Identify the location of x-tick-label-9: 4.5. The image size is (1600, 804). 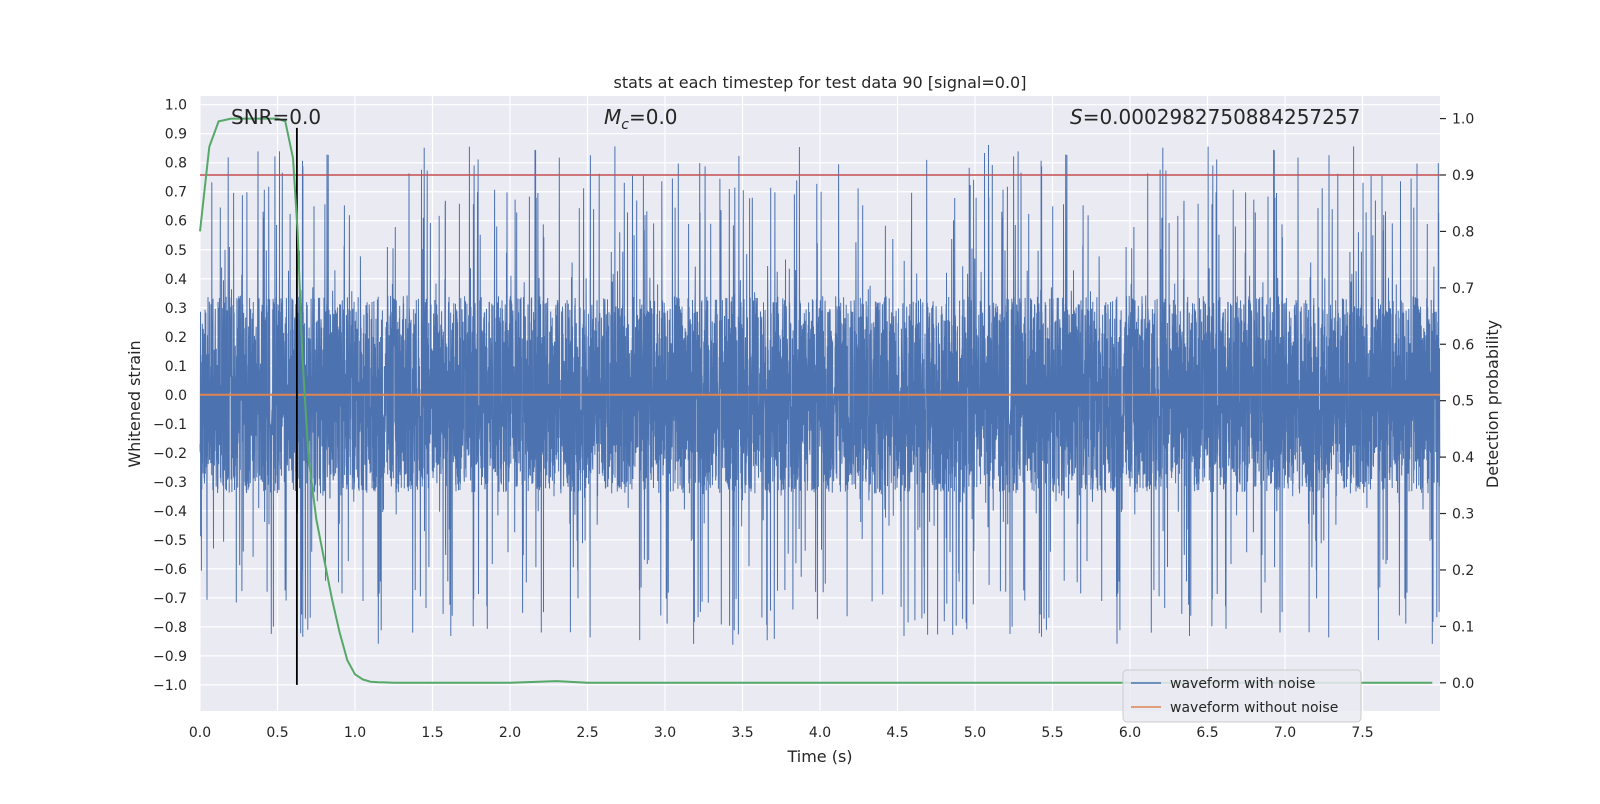
(897, 733).